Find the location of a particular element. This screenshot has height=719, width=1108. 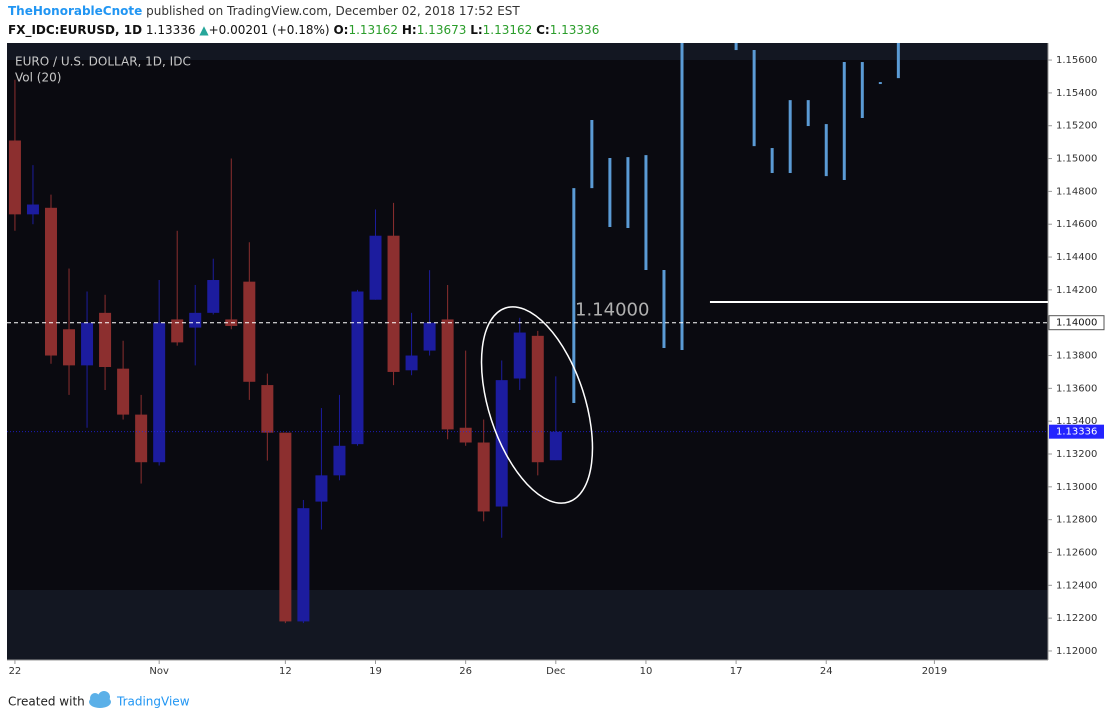

plot-top-band is located at coordinates (527, 51).